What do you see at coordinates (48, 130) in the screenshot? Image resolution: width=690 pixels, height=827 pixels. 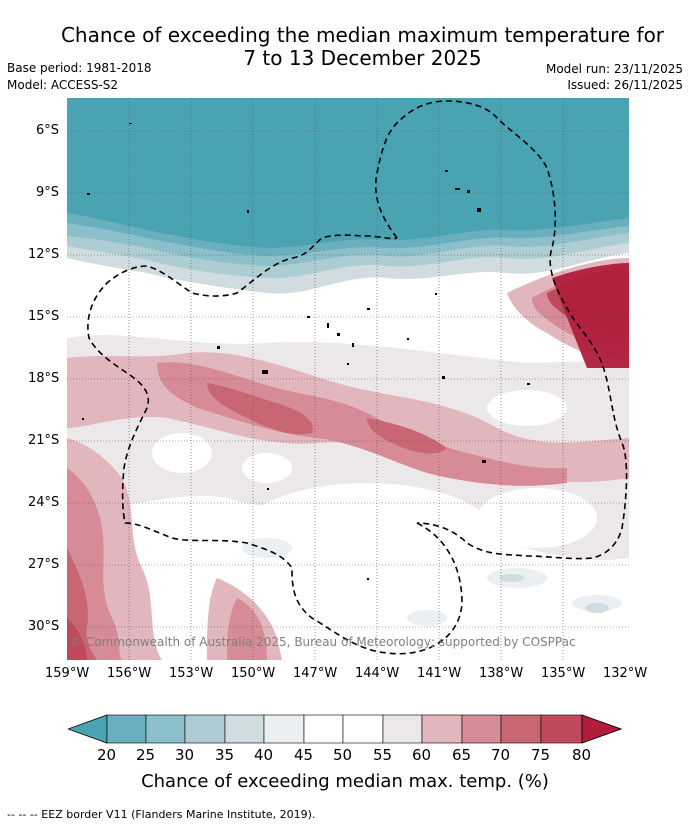 I see `lat-label: 6°S` at bounding box center [48, 130].